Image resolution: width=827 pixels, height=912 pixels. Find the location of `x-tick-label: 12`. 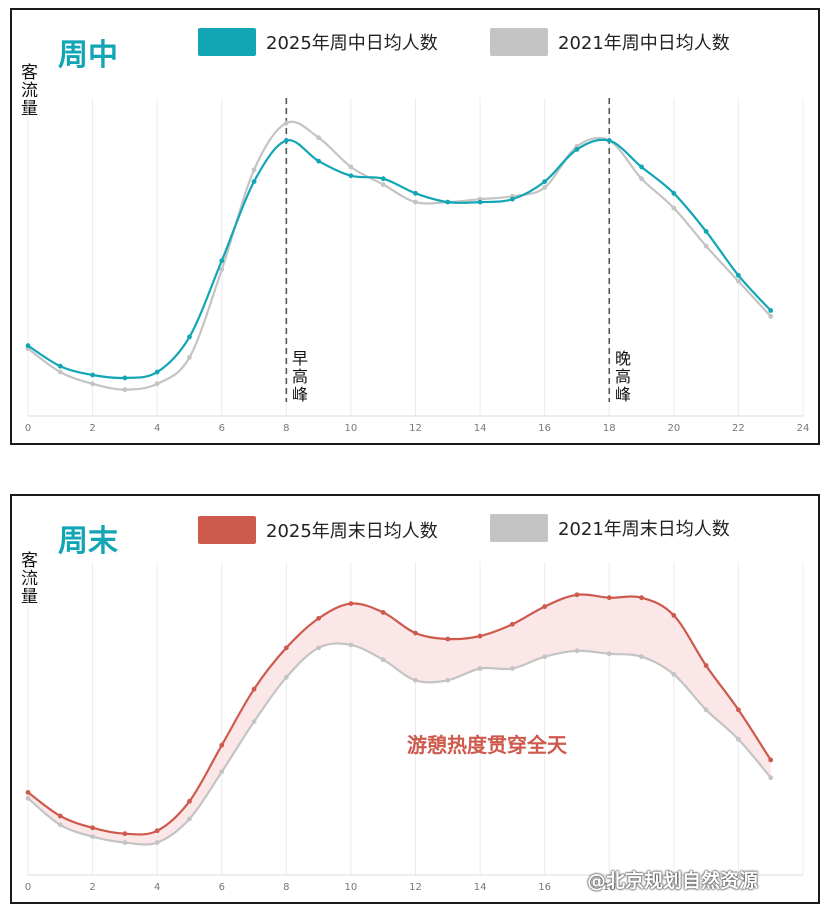

x-tick-label: 12 is located at coordinates (415, 428).